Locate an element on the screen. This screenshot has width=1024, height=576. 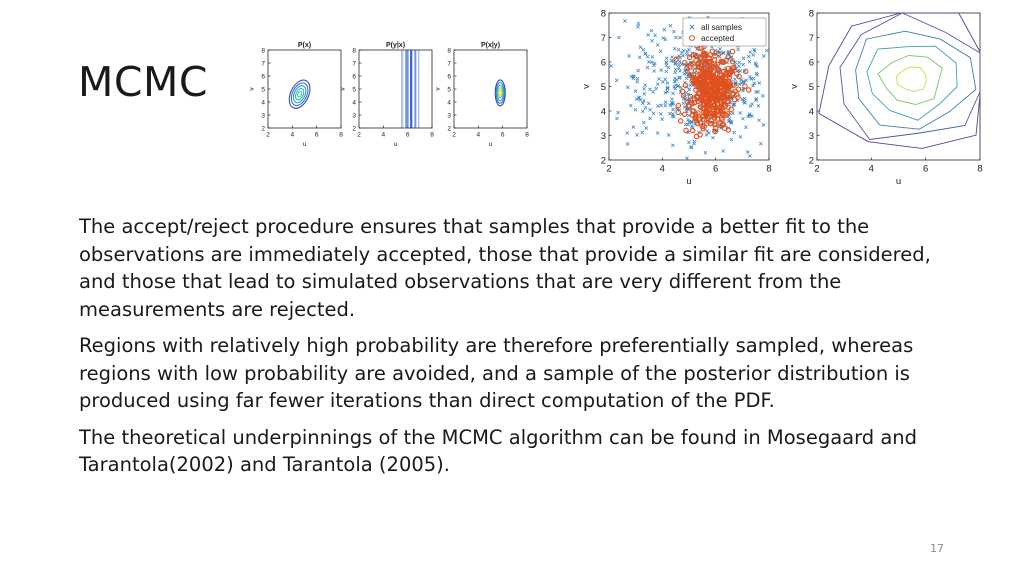
y-tick-label: 7 is located at coordinates (263, 63).